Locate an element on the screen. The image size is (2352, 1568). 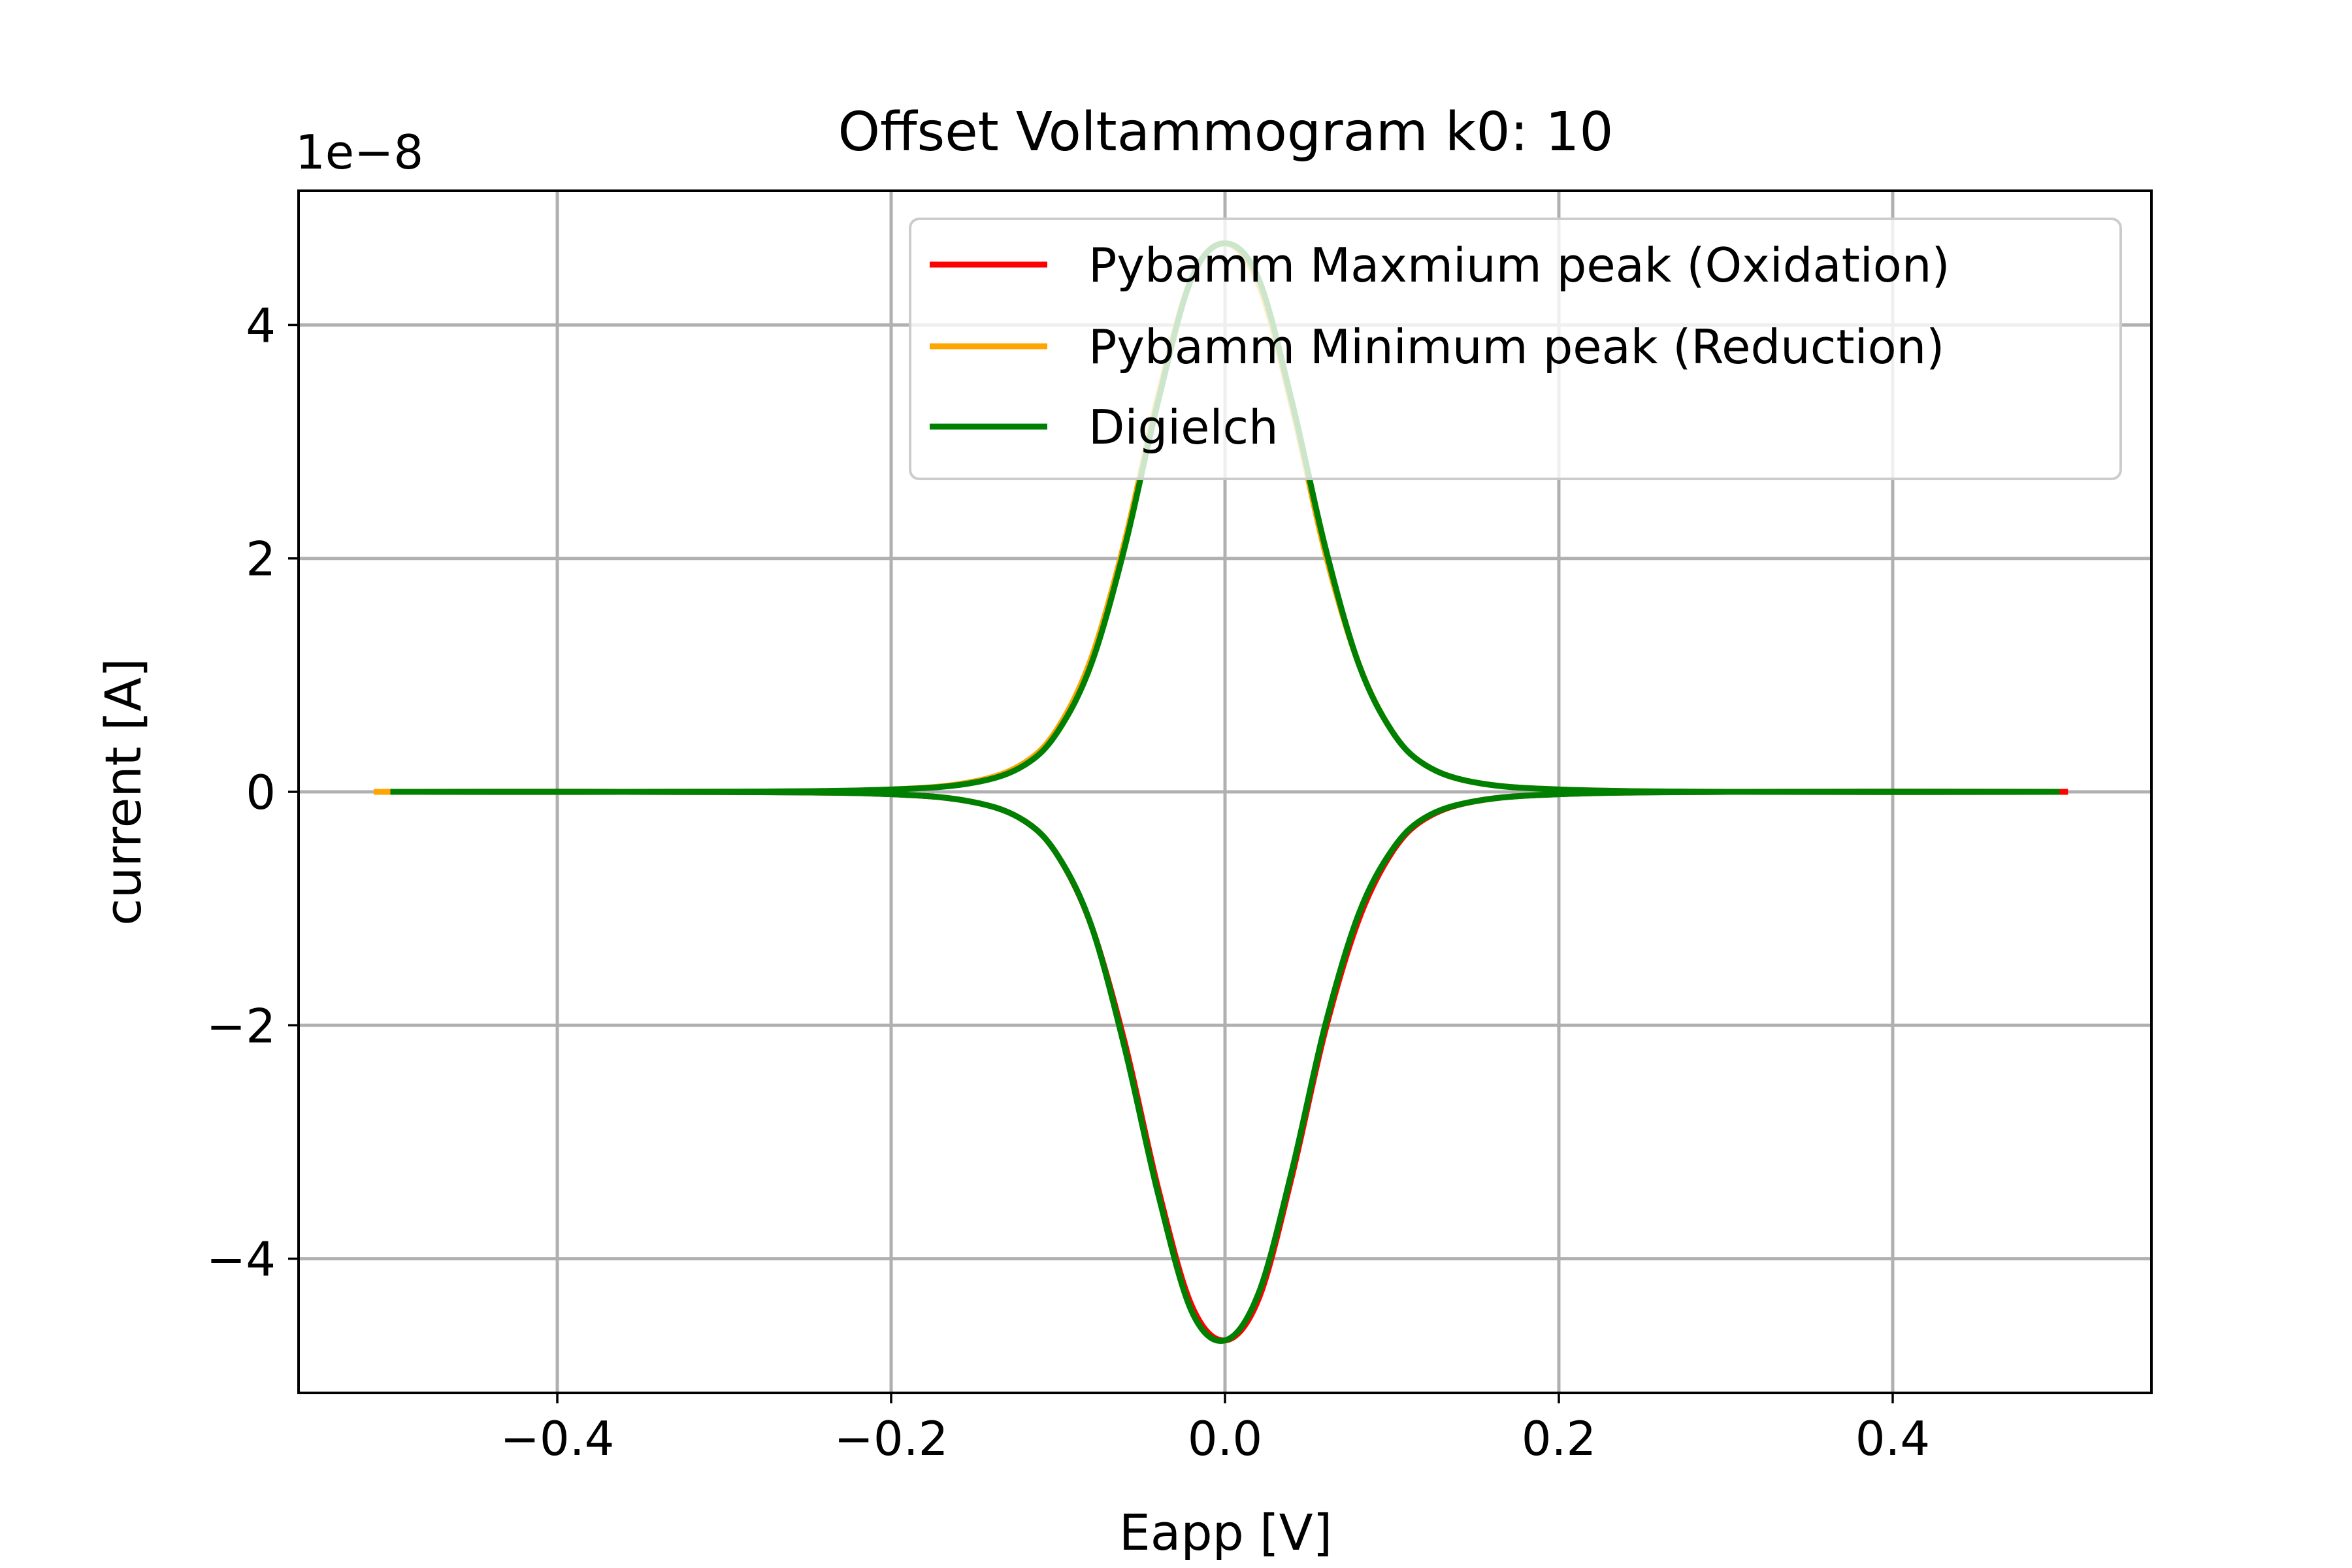
legend-label-digielch: Digielch is located at coordinates (1183, 427).